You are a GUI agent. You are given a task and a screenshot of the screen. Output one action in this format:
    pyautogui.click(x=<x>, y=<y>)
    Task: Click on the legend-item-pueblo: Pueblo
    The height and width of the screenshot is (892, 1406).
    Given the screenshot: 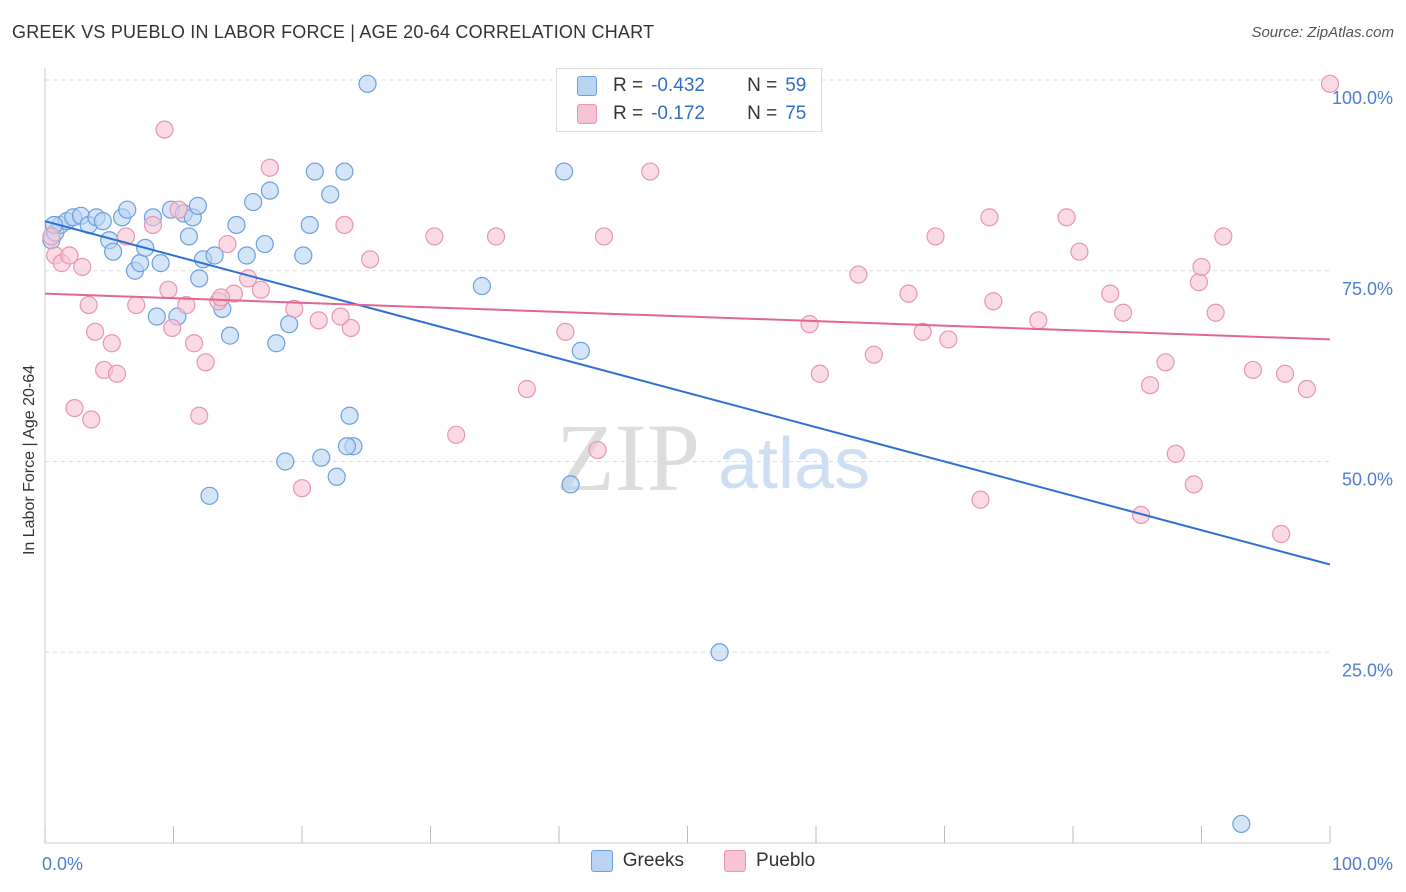 What is the action you would take?
    pyautogui.click(x=769, y=861)
    